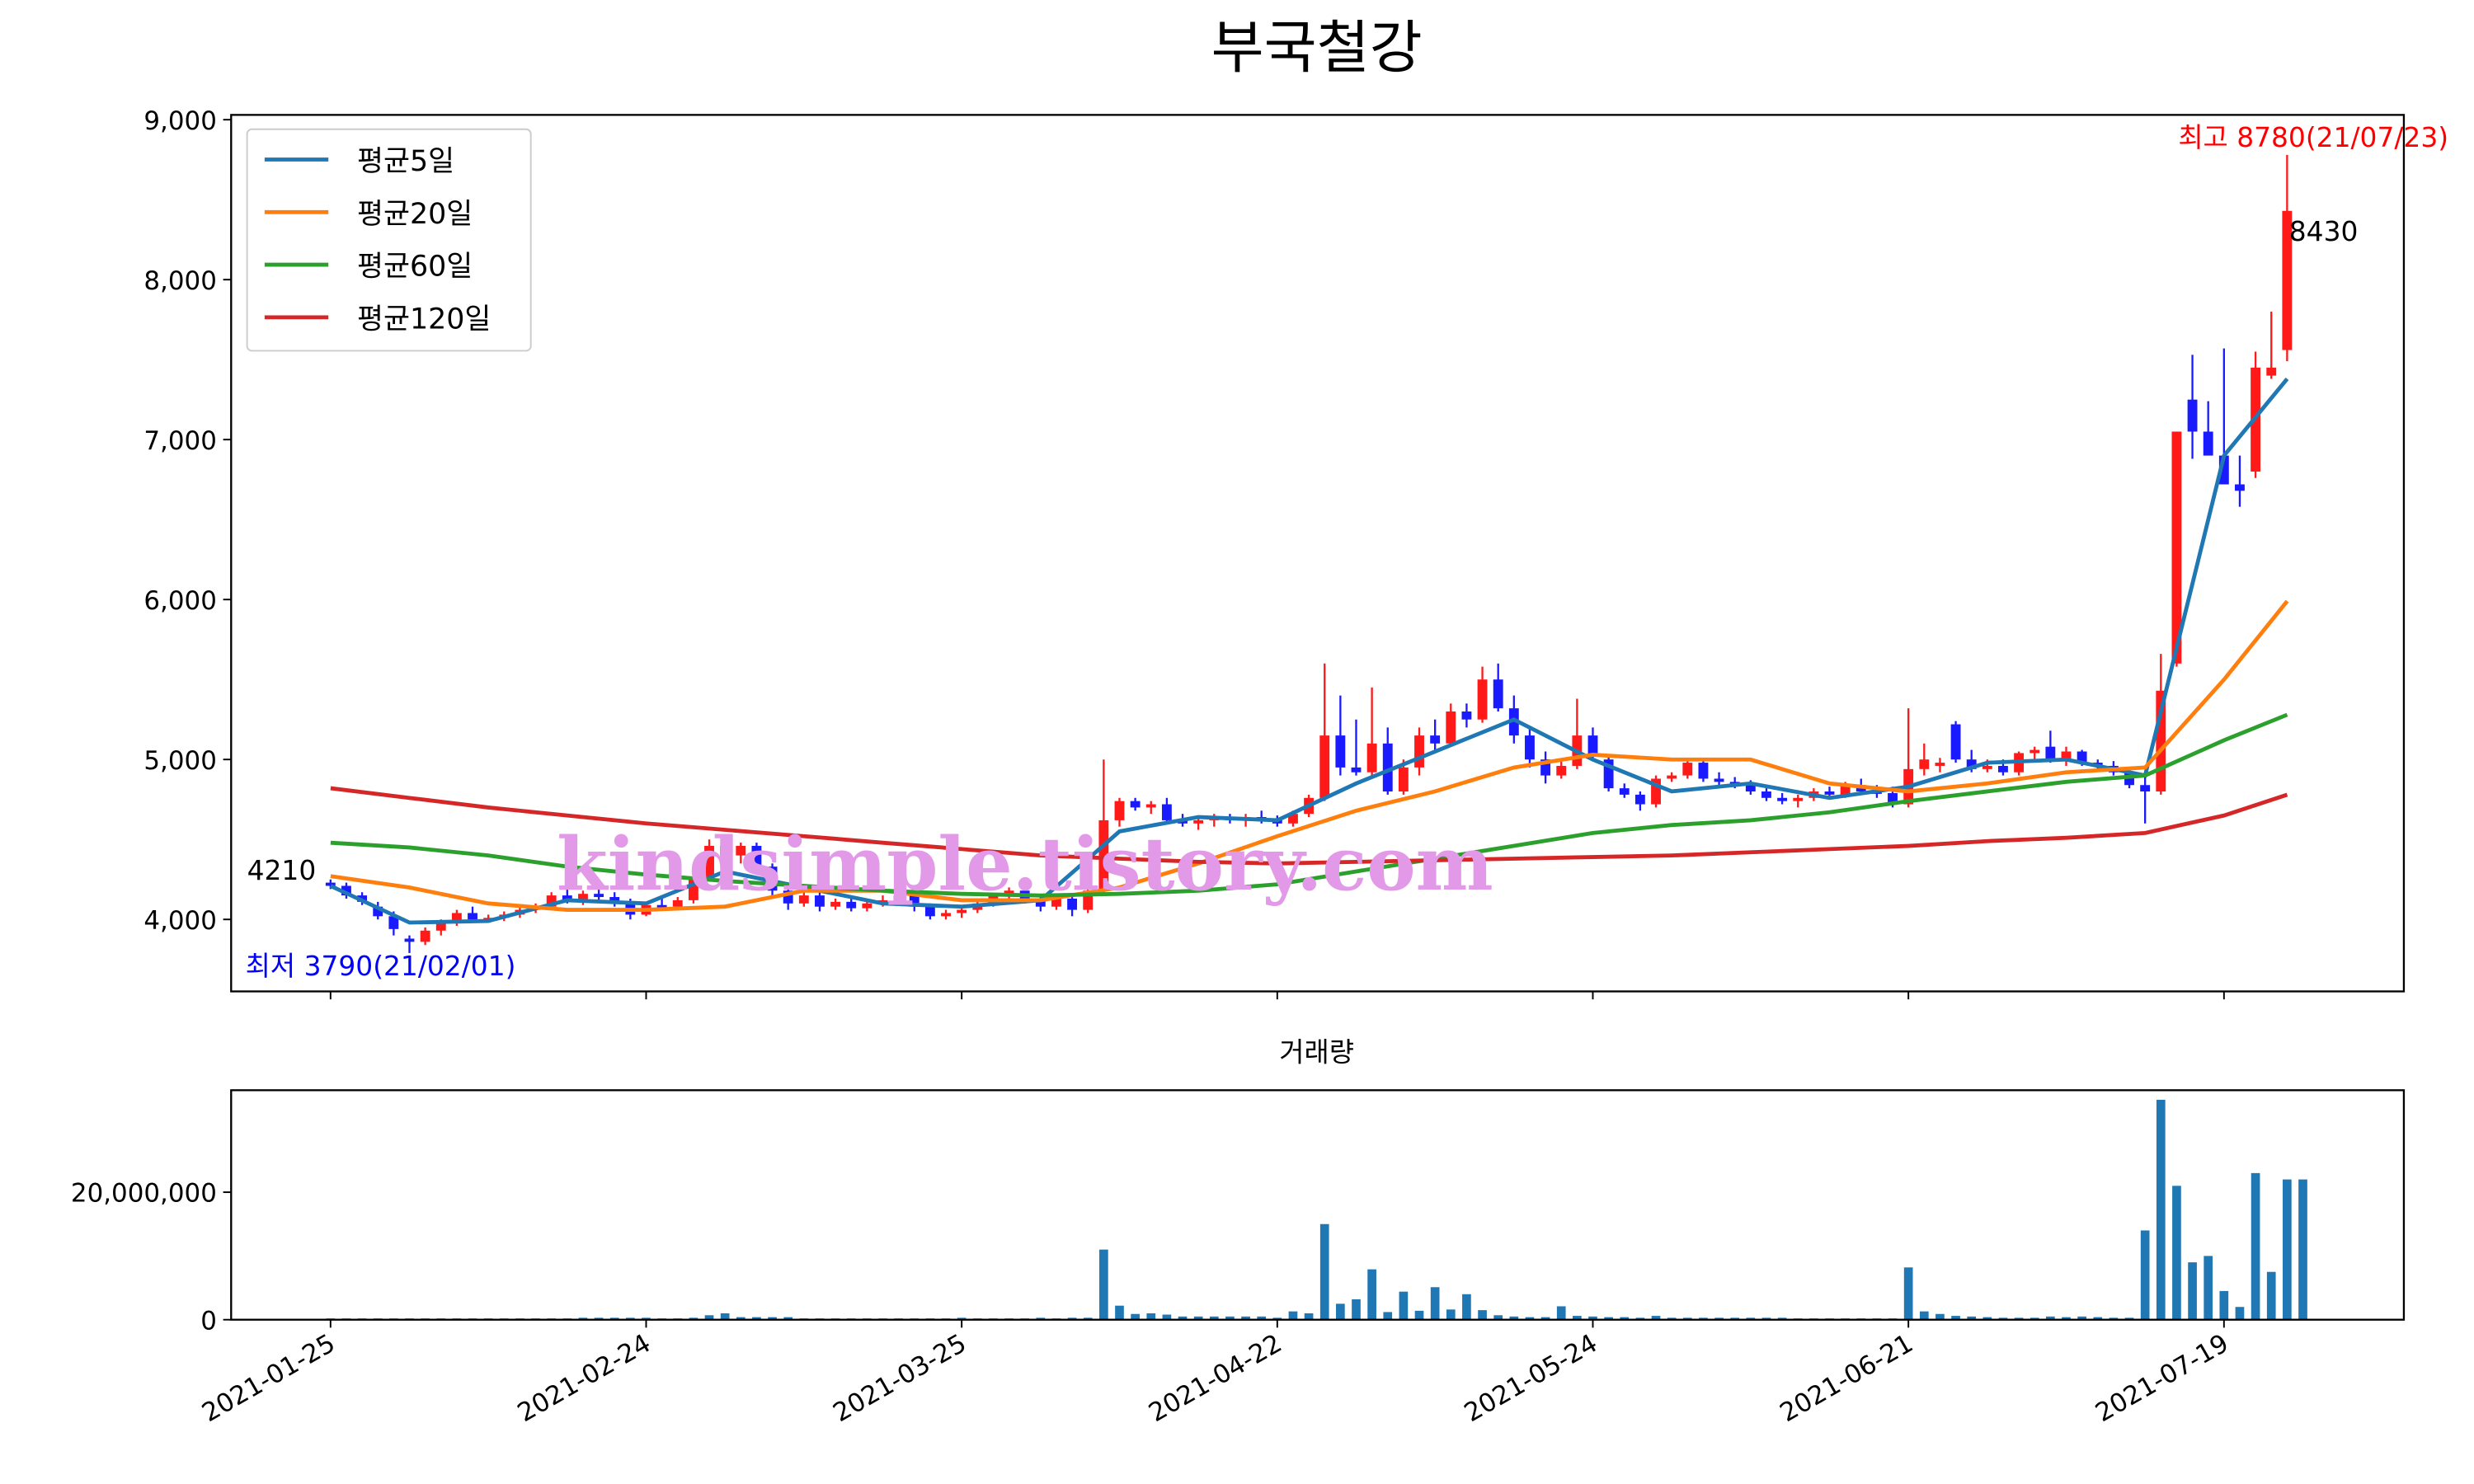 The height and width of the screenshot is (1484, 2474). Describe the element at coordinates (179, 921) in the screenshot. I see `y-tick-label: 4,000` at that location.